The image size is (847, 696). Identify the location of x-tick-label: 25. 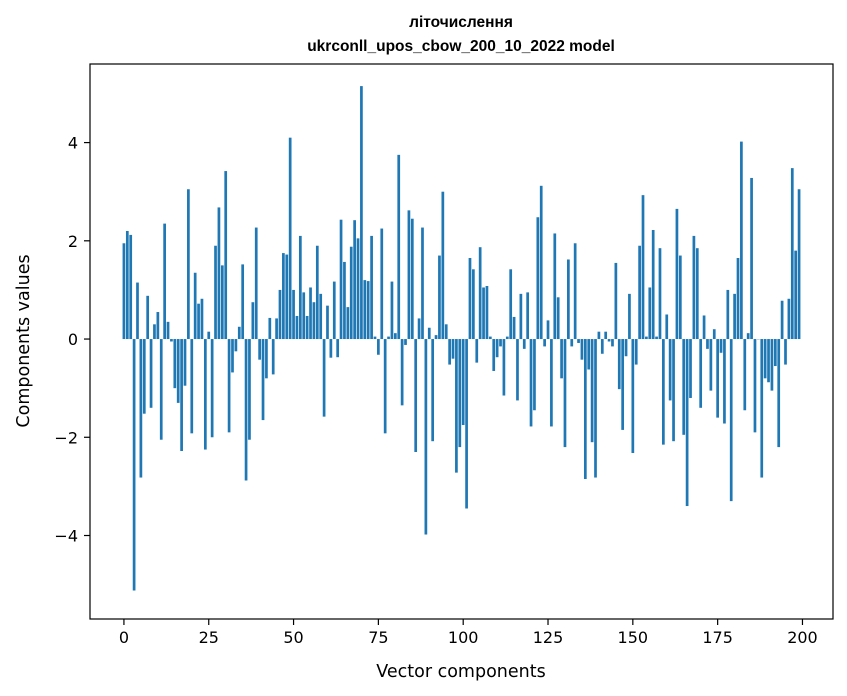
(209, 637).